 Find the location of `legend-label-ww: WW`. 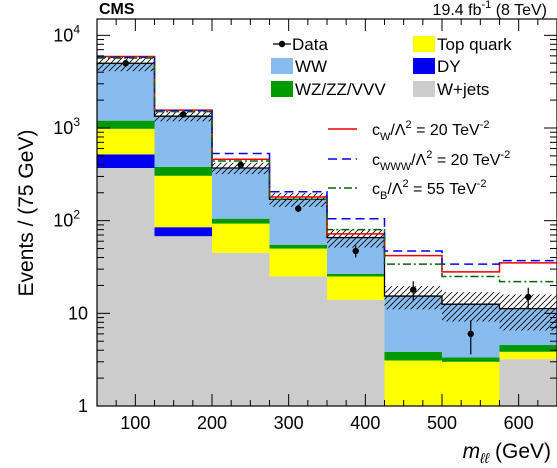

legend-label-ww: WW is located at coordinates (311, 66).